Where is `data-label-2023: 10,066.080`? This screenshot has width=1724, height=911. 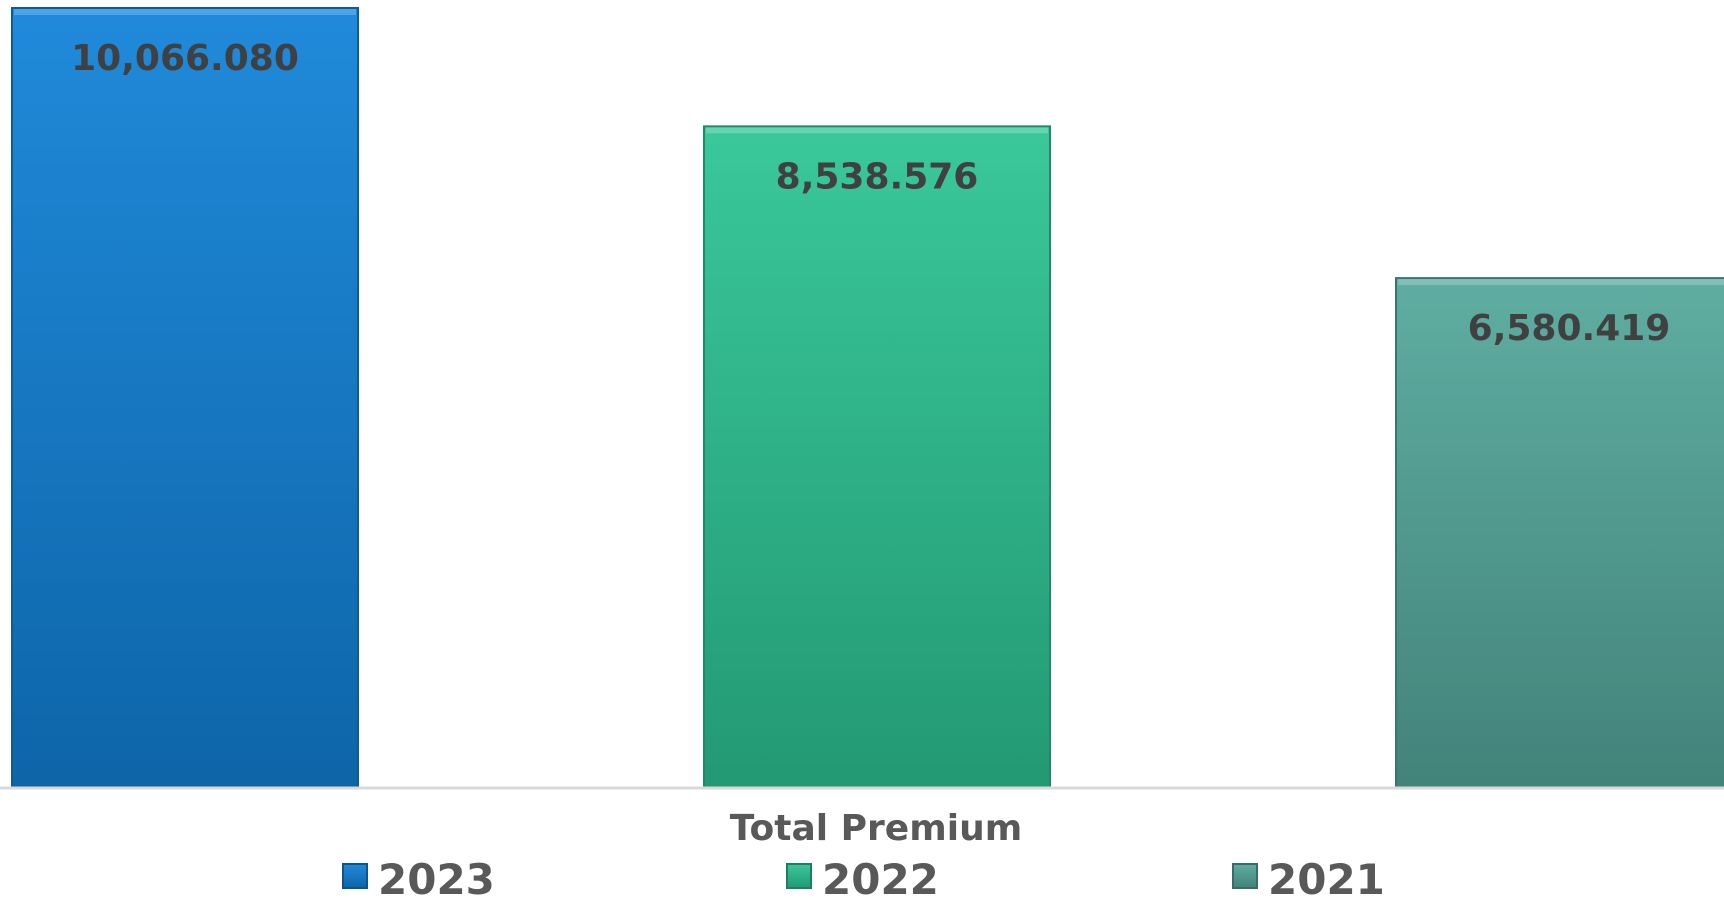 data-label-2023: 10,066.080 is located at coordinates (185, 58).